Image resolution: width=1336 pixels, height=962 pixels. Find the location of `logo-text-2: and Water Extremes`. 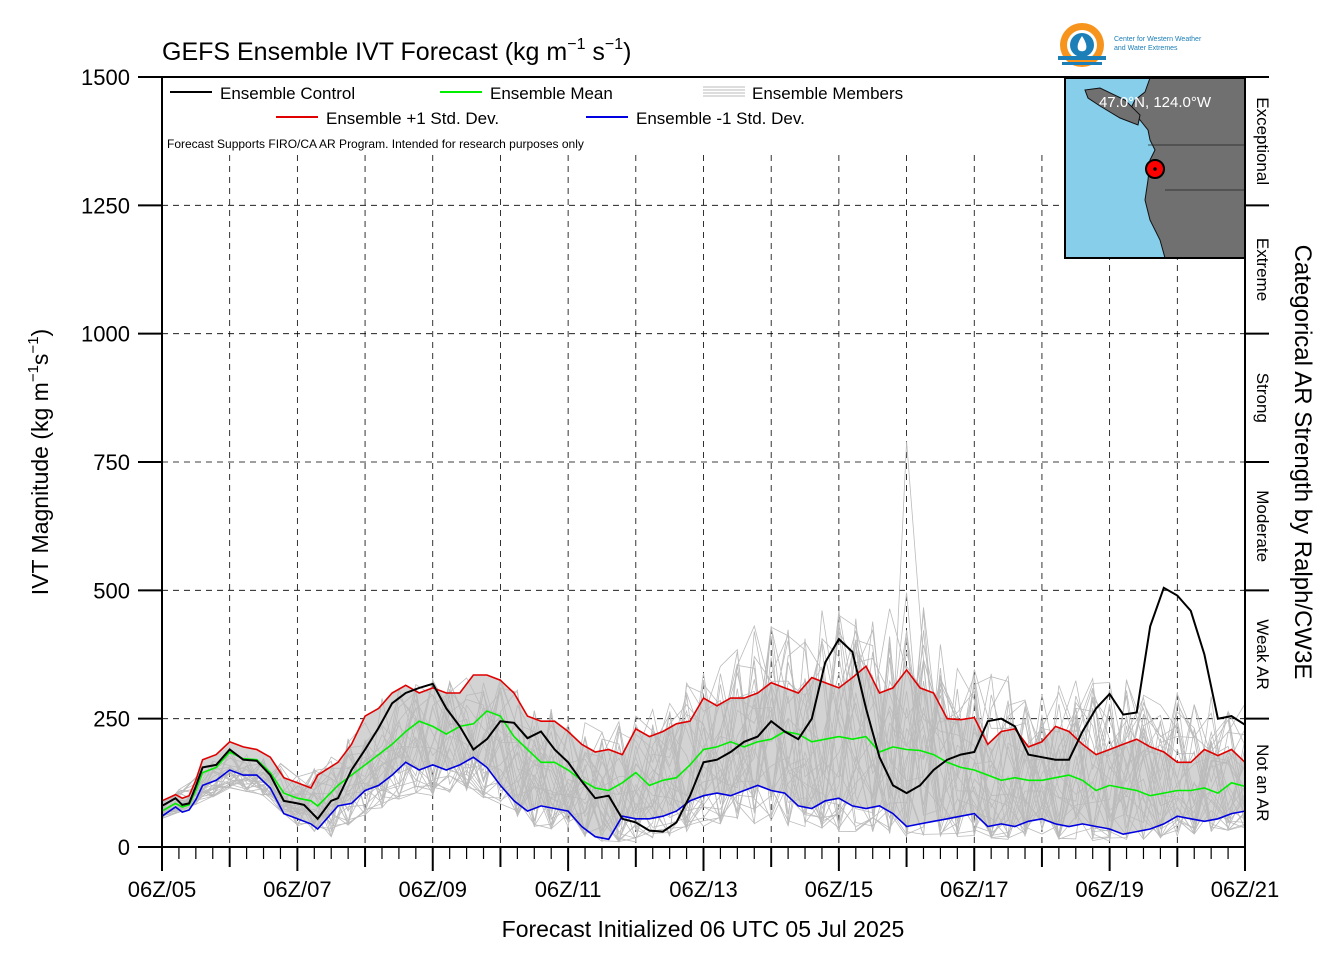

logo-text-2: and Water Extremes is located at coordinates (1146, 48).